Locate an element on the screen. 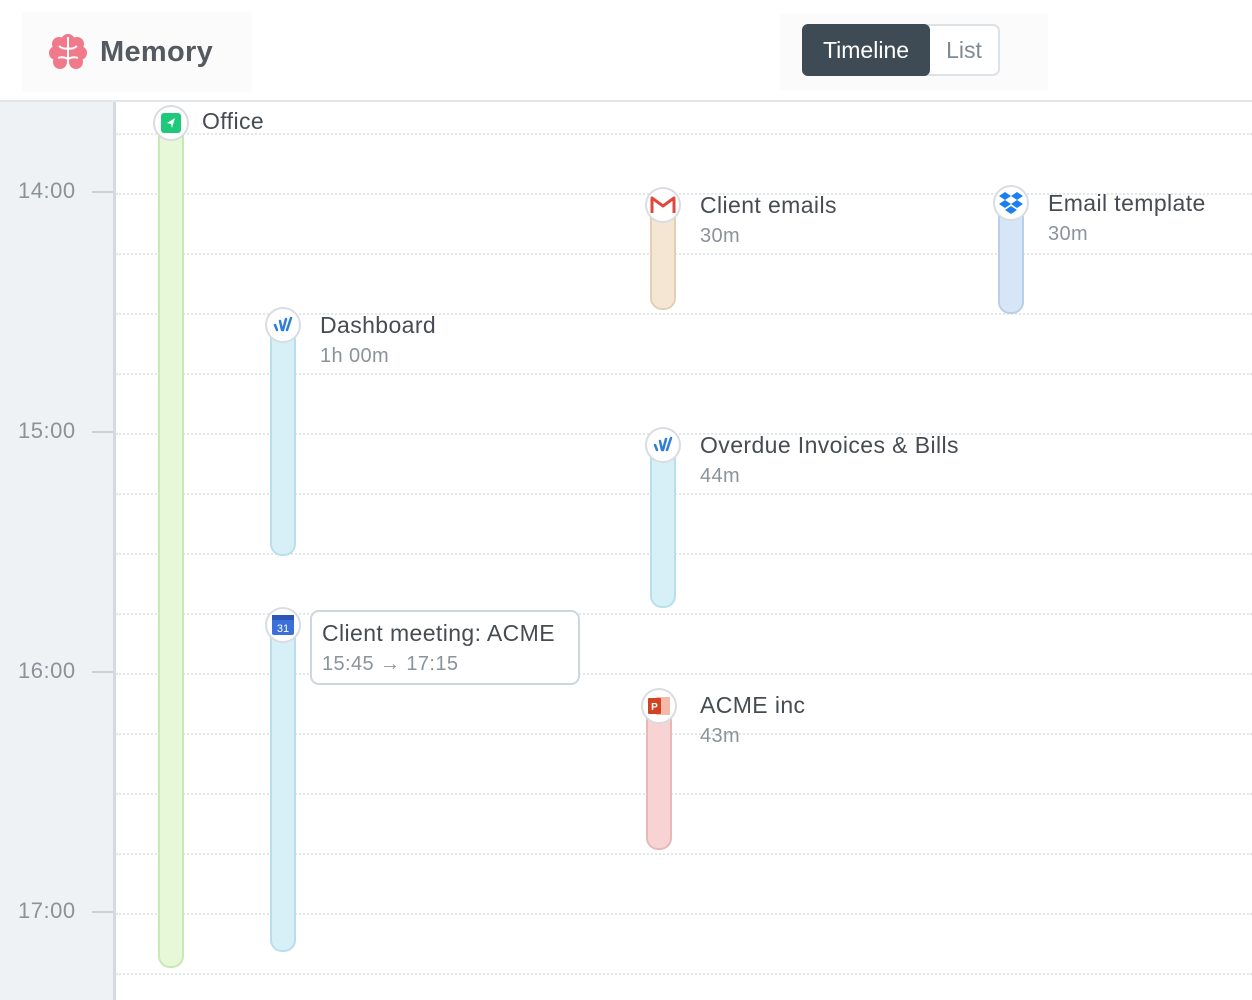 The image size is (1252, 1000). event-node-dashboard is located at coordinates (283, 325).